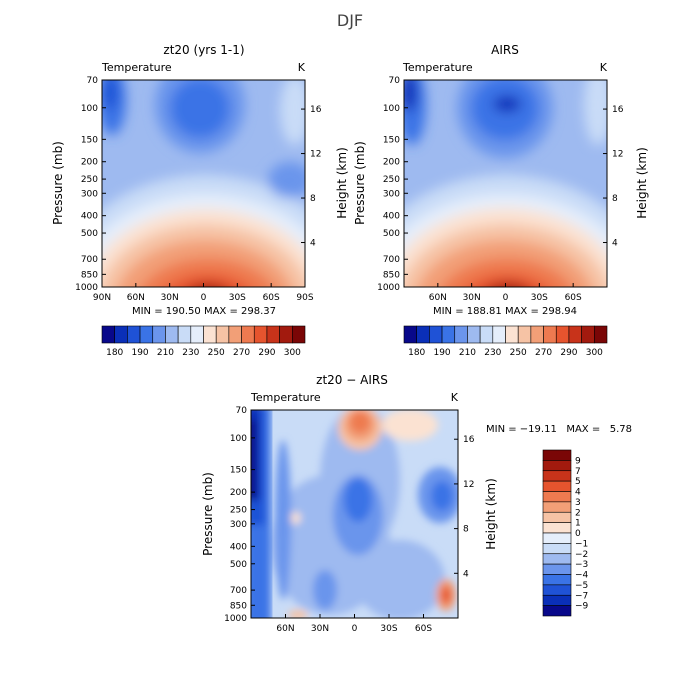 The height and width of the screenshot is (700, 700). I want to click on x-tick-label: 90S, so click(304, 298).